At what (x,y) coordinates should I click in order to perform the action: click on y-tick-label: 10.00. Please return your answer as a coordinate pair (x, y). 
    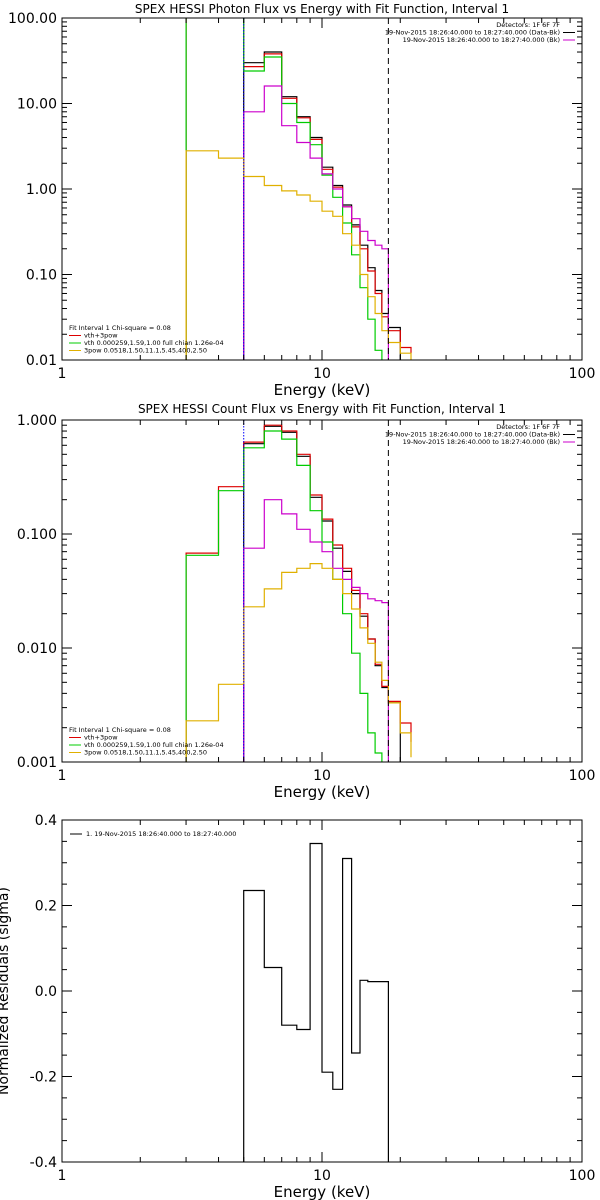
    Looking at the image, I should click on (37, 105).